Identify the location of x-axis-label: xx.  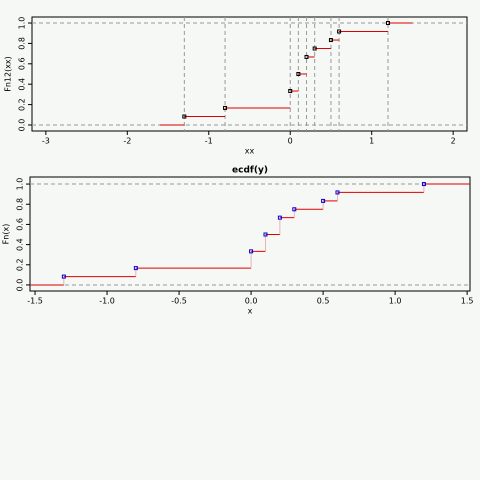
(250, 151).